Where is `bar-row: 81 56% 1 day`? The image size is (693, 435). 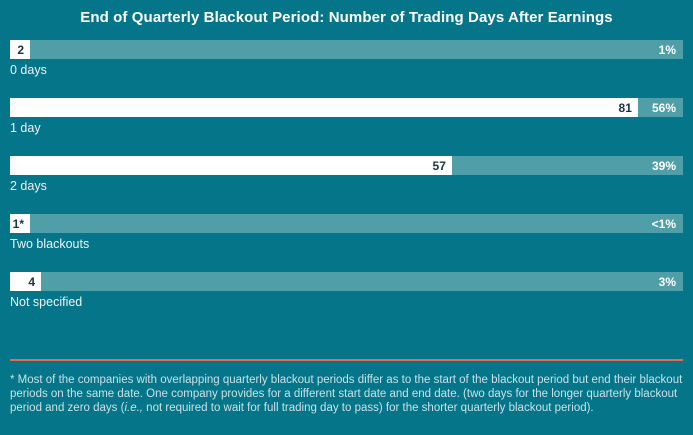 bar-row: 81 56% 1 day is located at coordinates (346, 117).